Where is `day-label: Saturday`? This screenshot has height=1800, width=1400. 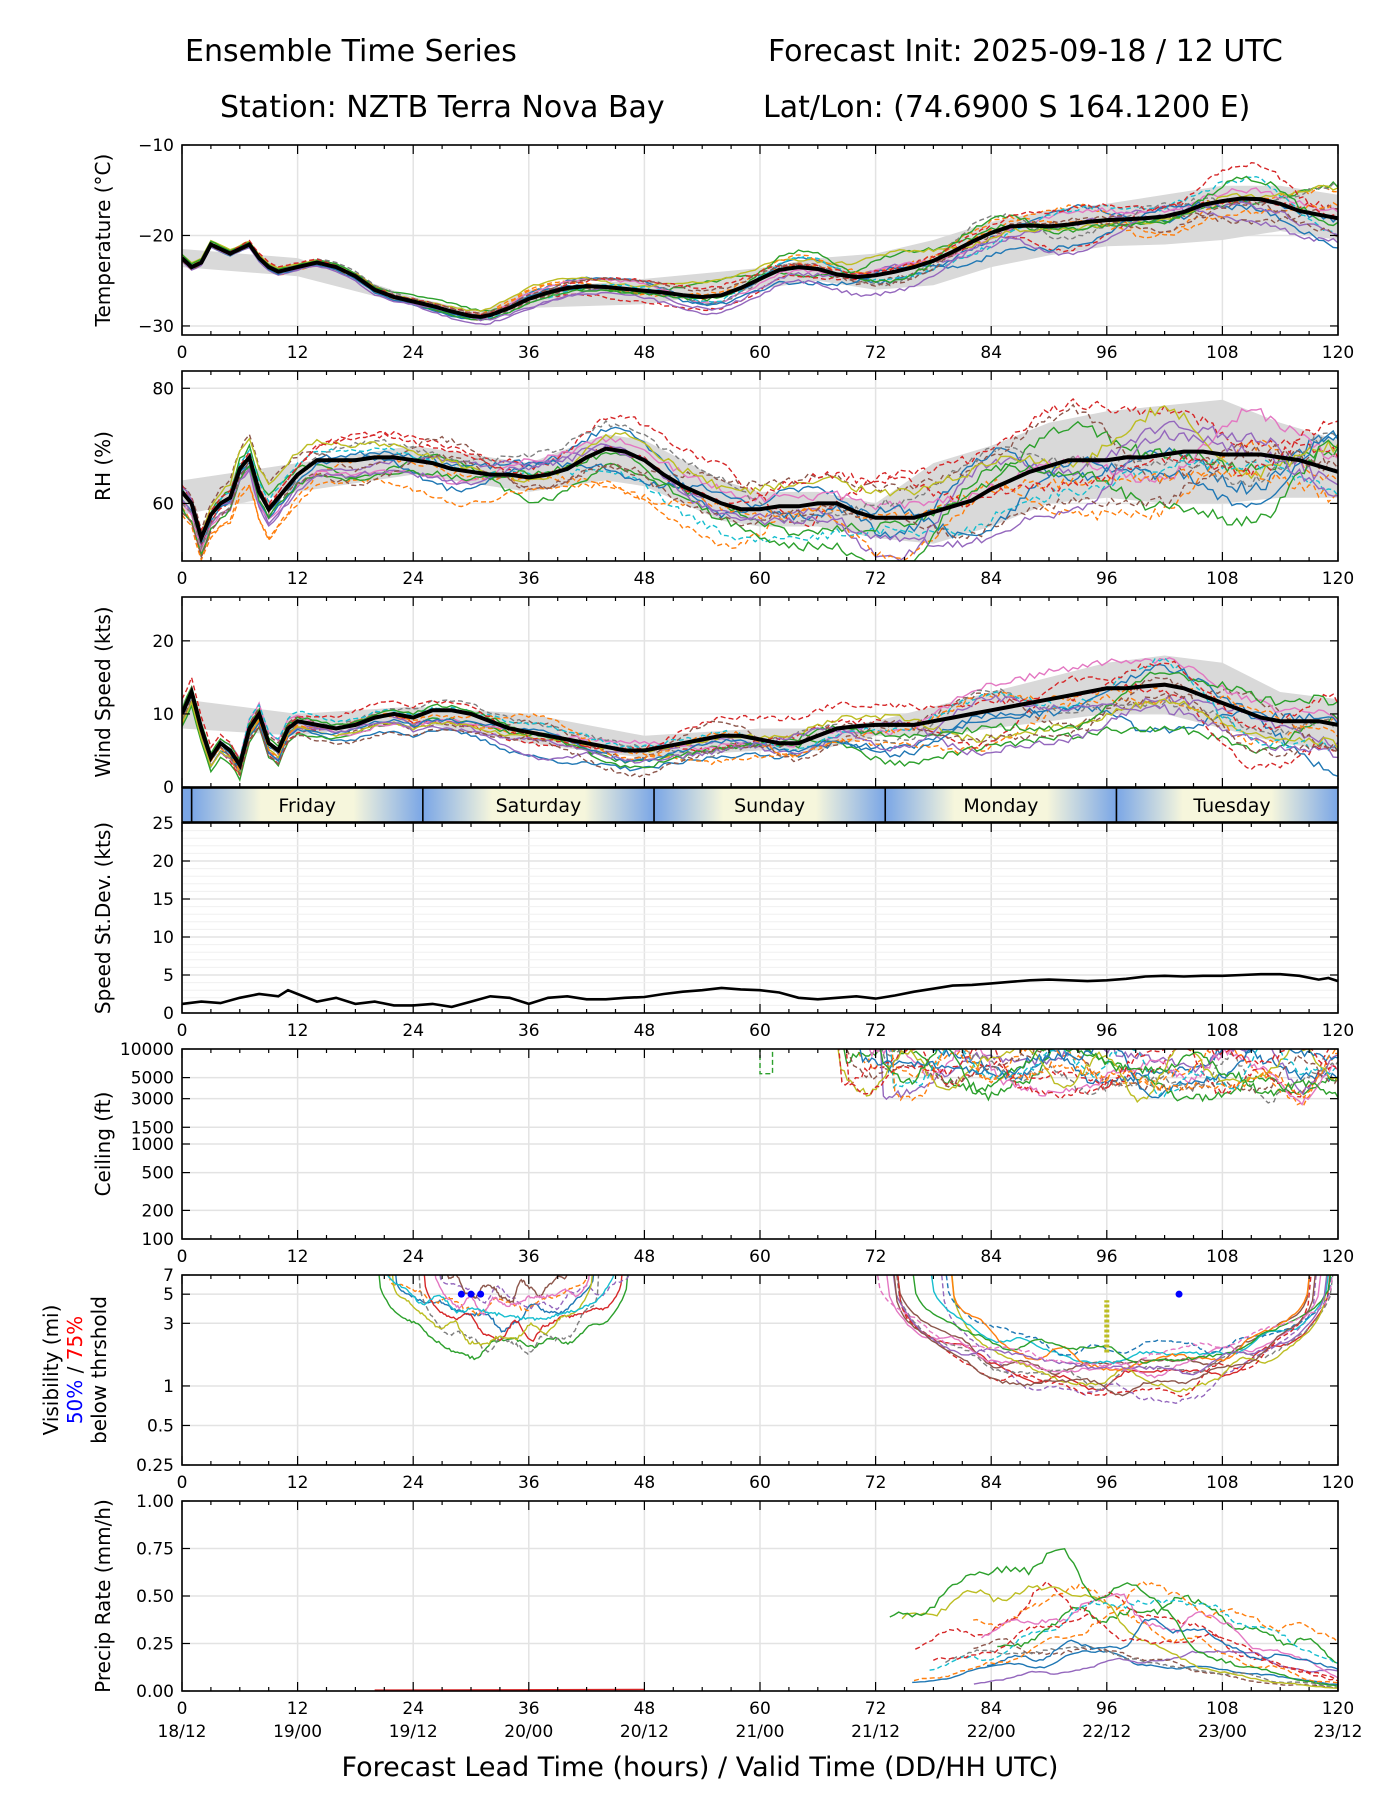
day-label: Saturday is located at coordinates (539, 806).